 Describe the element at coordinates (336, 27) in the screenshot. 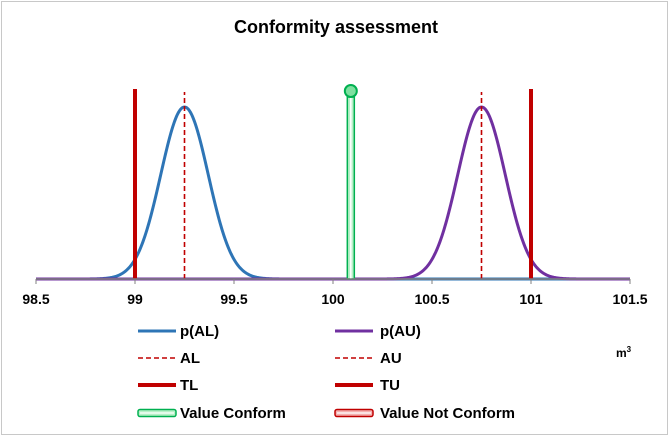

I see `chart-title: Conformity assessment` at that location.